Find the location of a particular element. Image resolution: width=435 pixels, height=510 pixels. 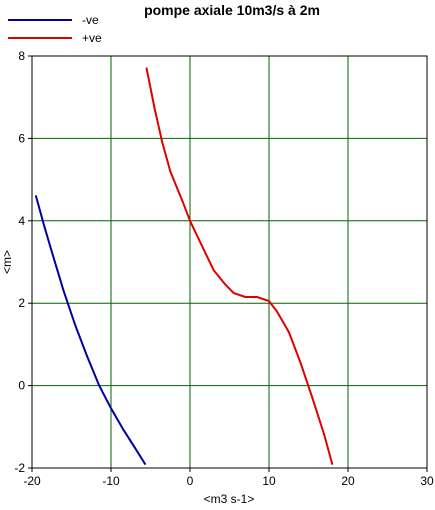

x-tick-label: -10 is located at coordinates (111, 481).